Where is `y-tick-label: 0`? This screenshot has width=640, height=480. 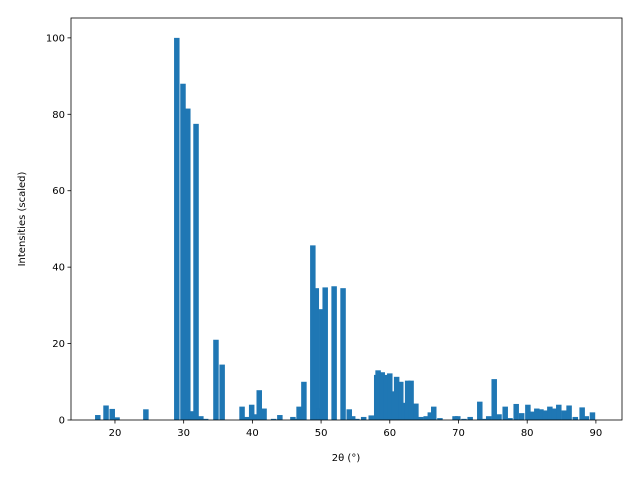
y-tick-label: 0 is located at coordinates (62, 421).